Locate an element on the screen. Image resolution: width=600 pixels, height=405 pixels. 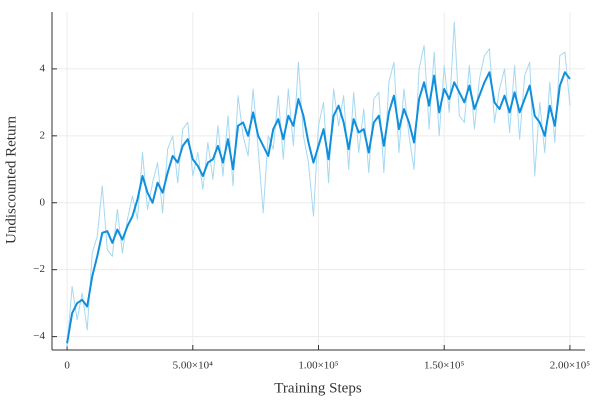
x-tick-label: 1.50×10⁵ is located at coordinates (444, 366).